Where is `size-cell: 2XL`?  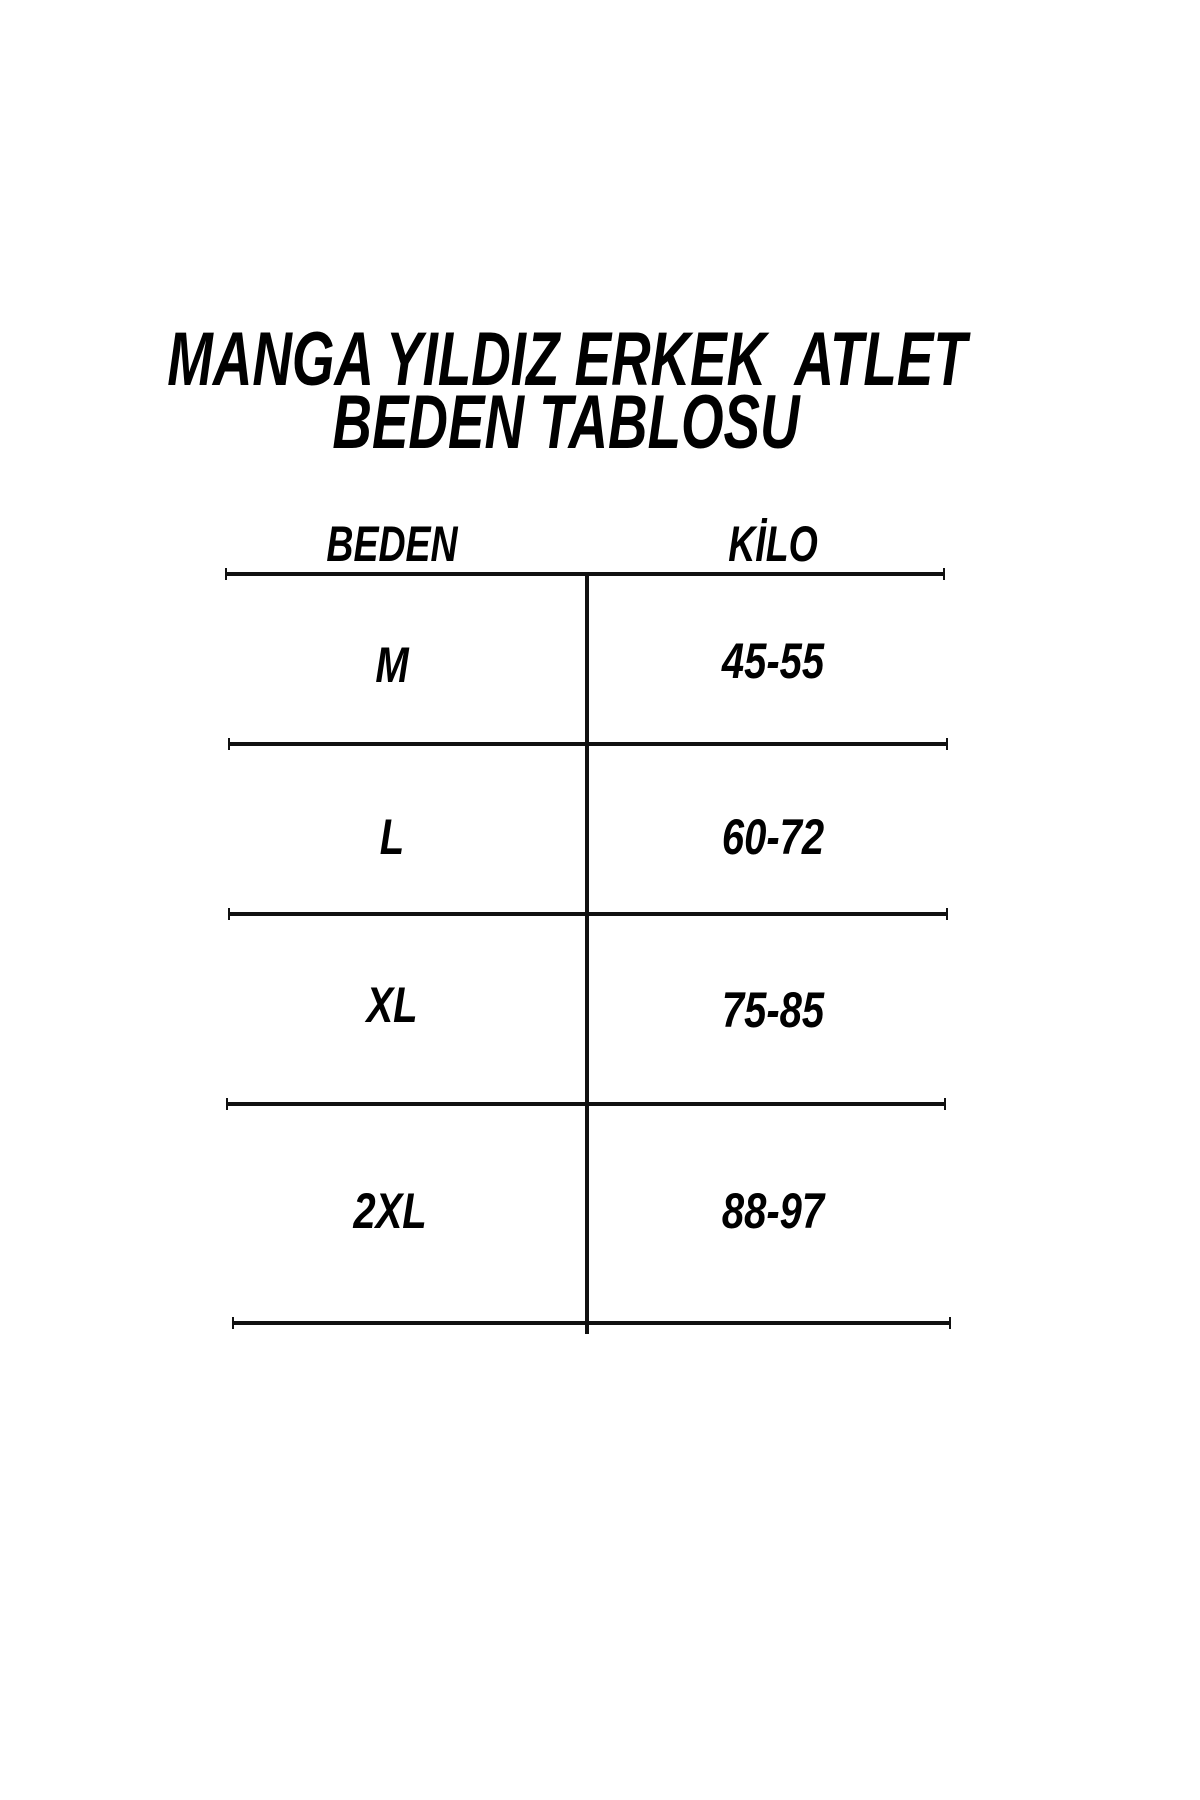
size-cell: 2XL is located at coordinates (390, 1211).